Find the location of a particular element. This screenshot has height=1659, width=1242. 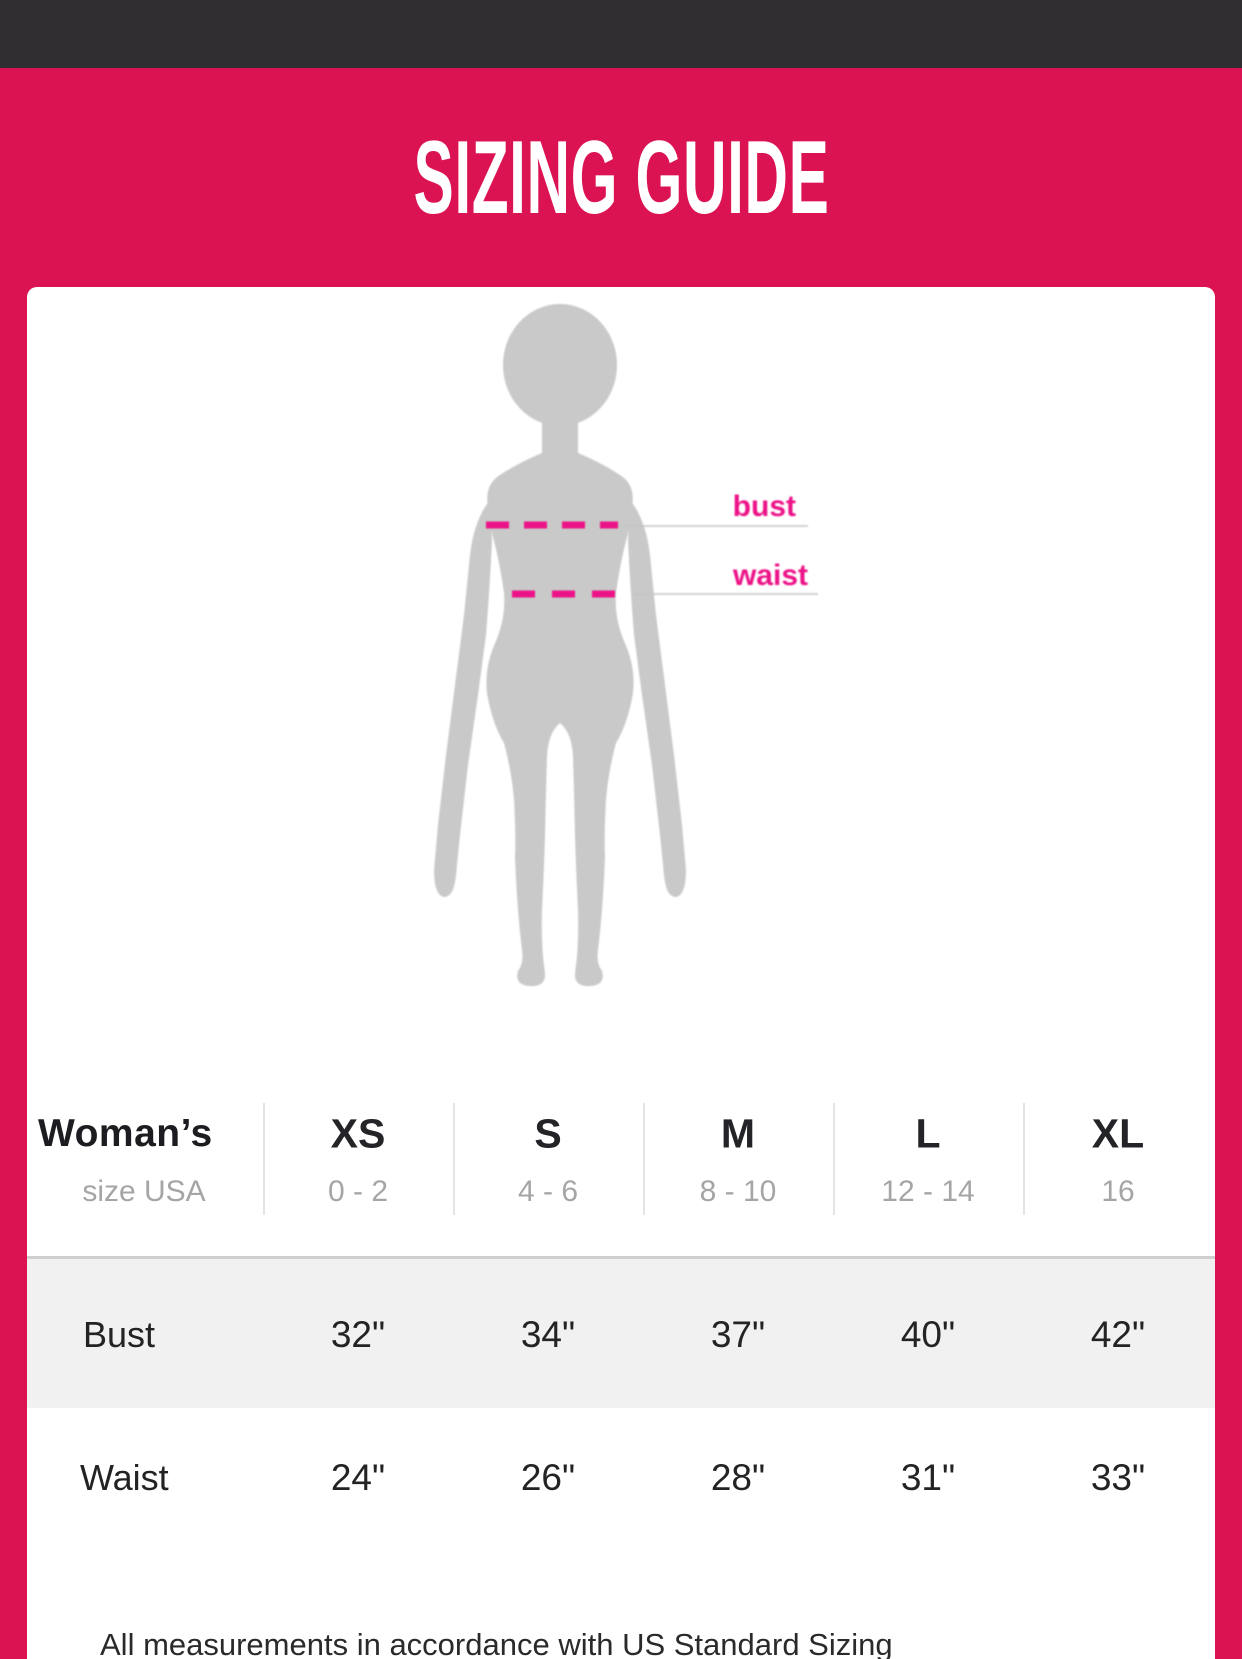

waist-value-m: 28" is located at coordinates (738, 1477).